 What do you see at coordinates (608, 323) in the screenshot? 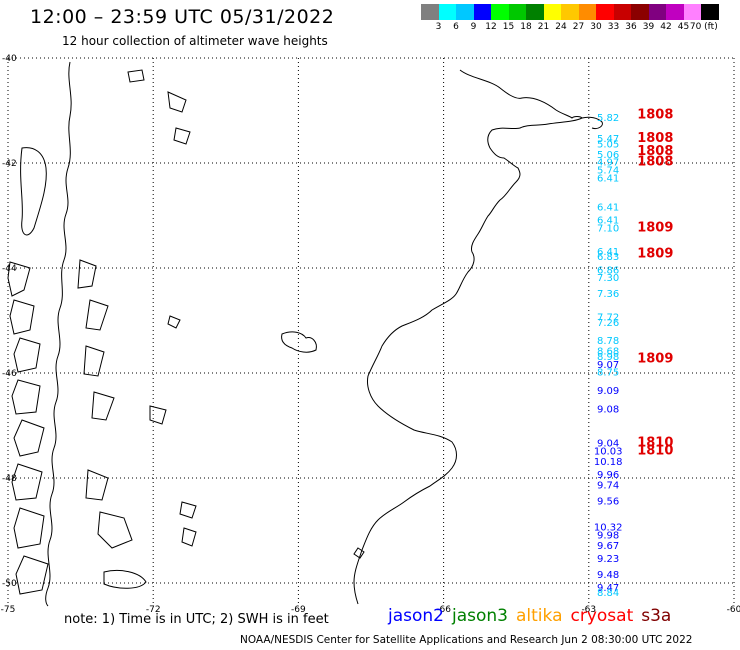
I see `swh-value: 7.26` at bounding box center [608, 323].